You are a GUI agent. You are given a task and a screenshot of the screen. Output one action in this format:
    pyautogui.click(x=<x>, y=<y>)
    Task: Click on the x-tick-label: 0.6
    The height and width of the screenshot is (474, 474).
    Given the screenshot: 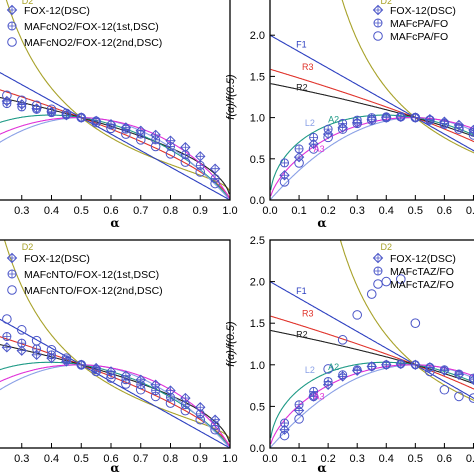 What is the action you would take?
    pyautogui.click(x=444, y=211)
    